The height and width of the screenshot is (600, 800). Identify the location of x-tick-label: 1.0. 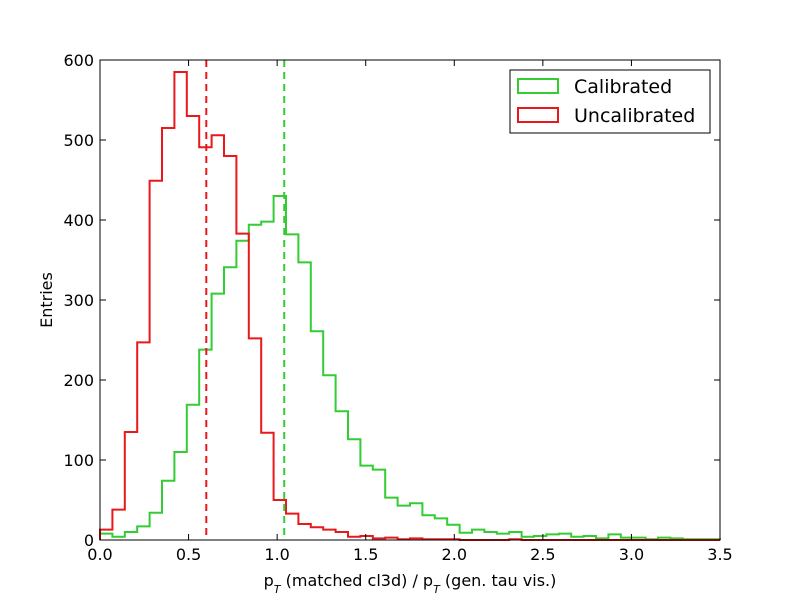
(276, 554).